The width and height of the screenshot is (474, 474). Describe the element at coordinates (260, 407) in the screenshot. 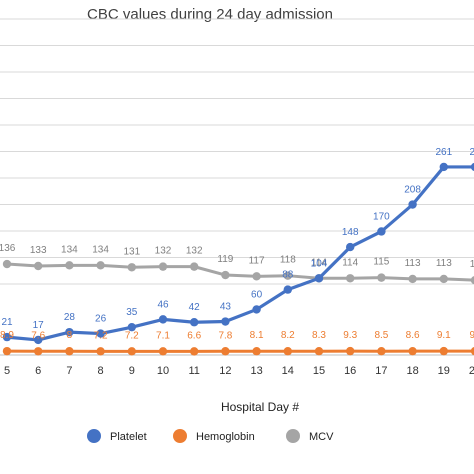

I see `x-axis-title: Hospital Day #` at that location.